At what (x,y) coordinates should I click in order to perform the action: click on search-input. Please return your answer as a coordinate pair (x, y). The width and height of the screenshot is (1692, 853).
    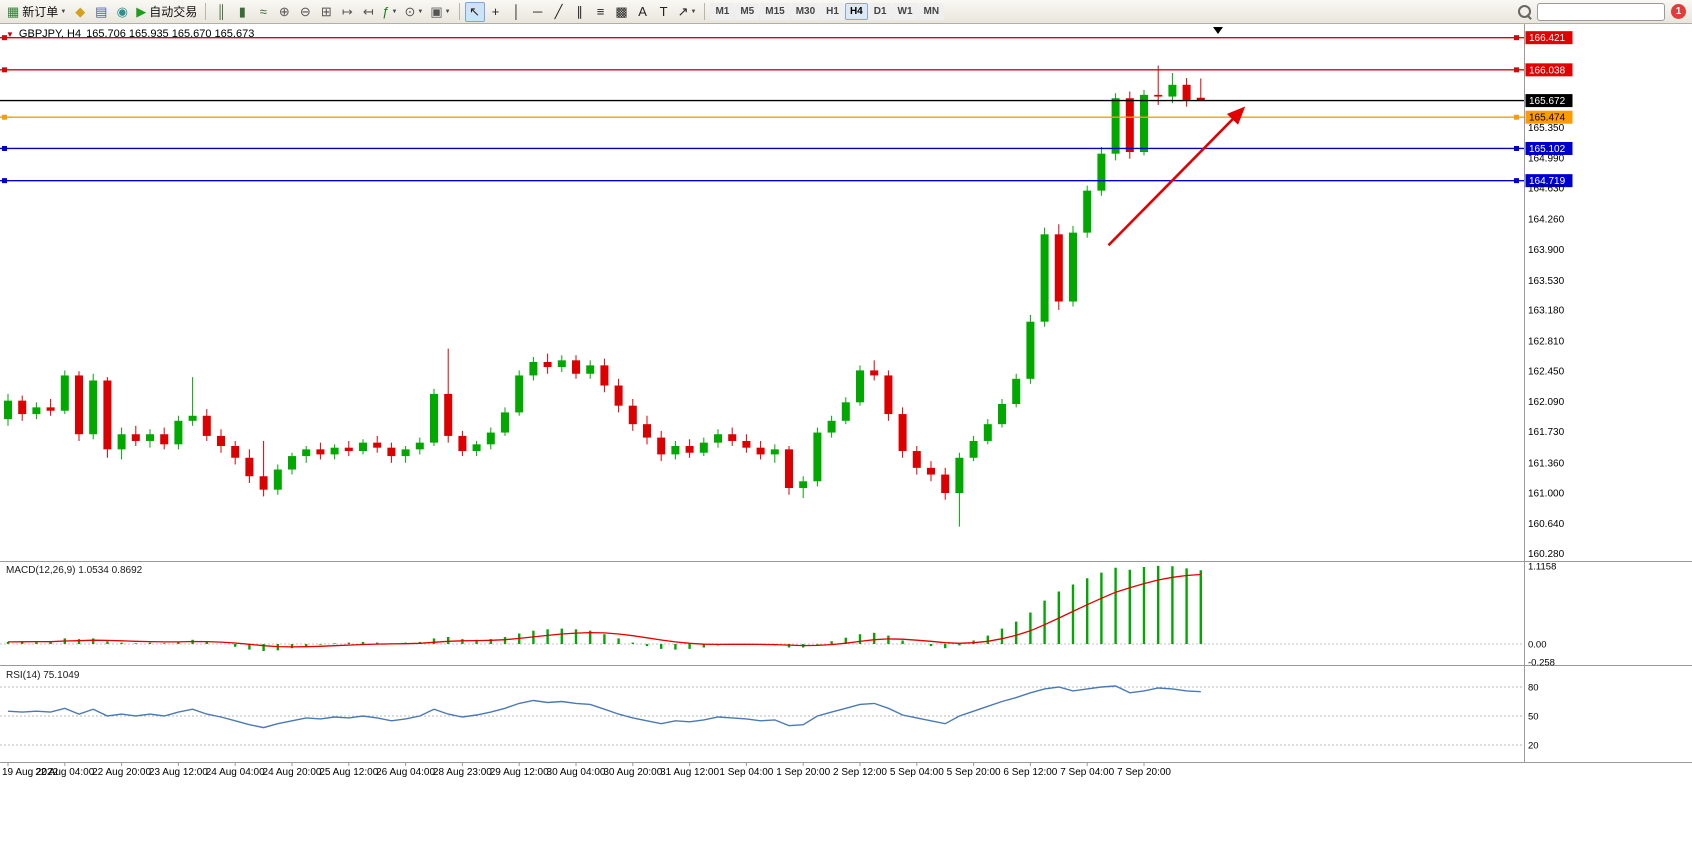
    Looking at the image, I should click on (1601, 12).